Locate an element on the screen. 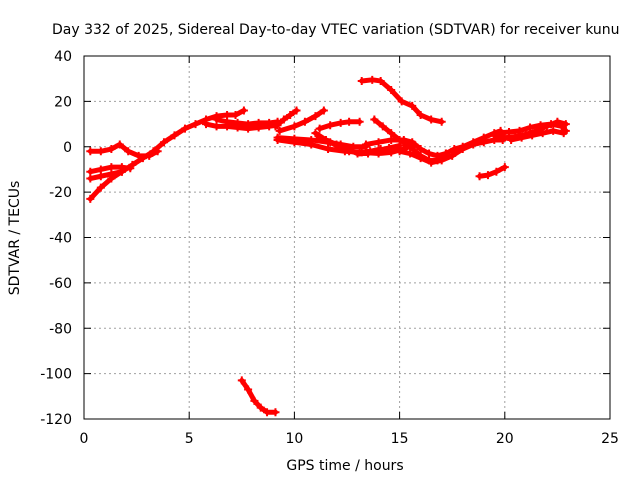 The image size is (640, 480). y-tick-label: -20 is located at coordinates (60, 193).